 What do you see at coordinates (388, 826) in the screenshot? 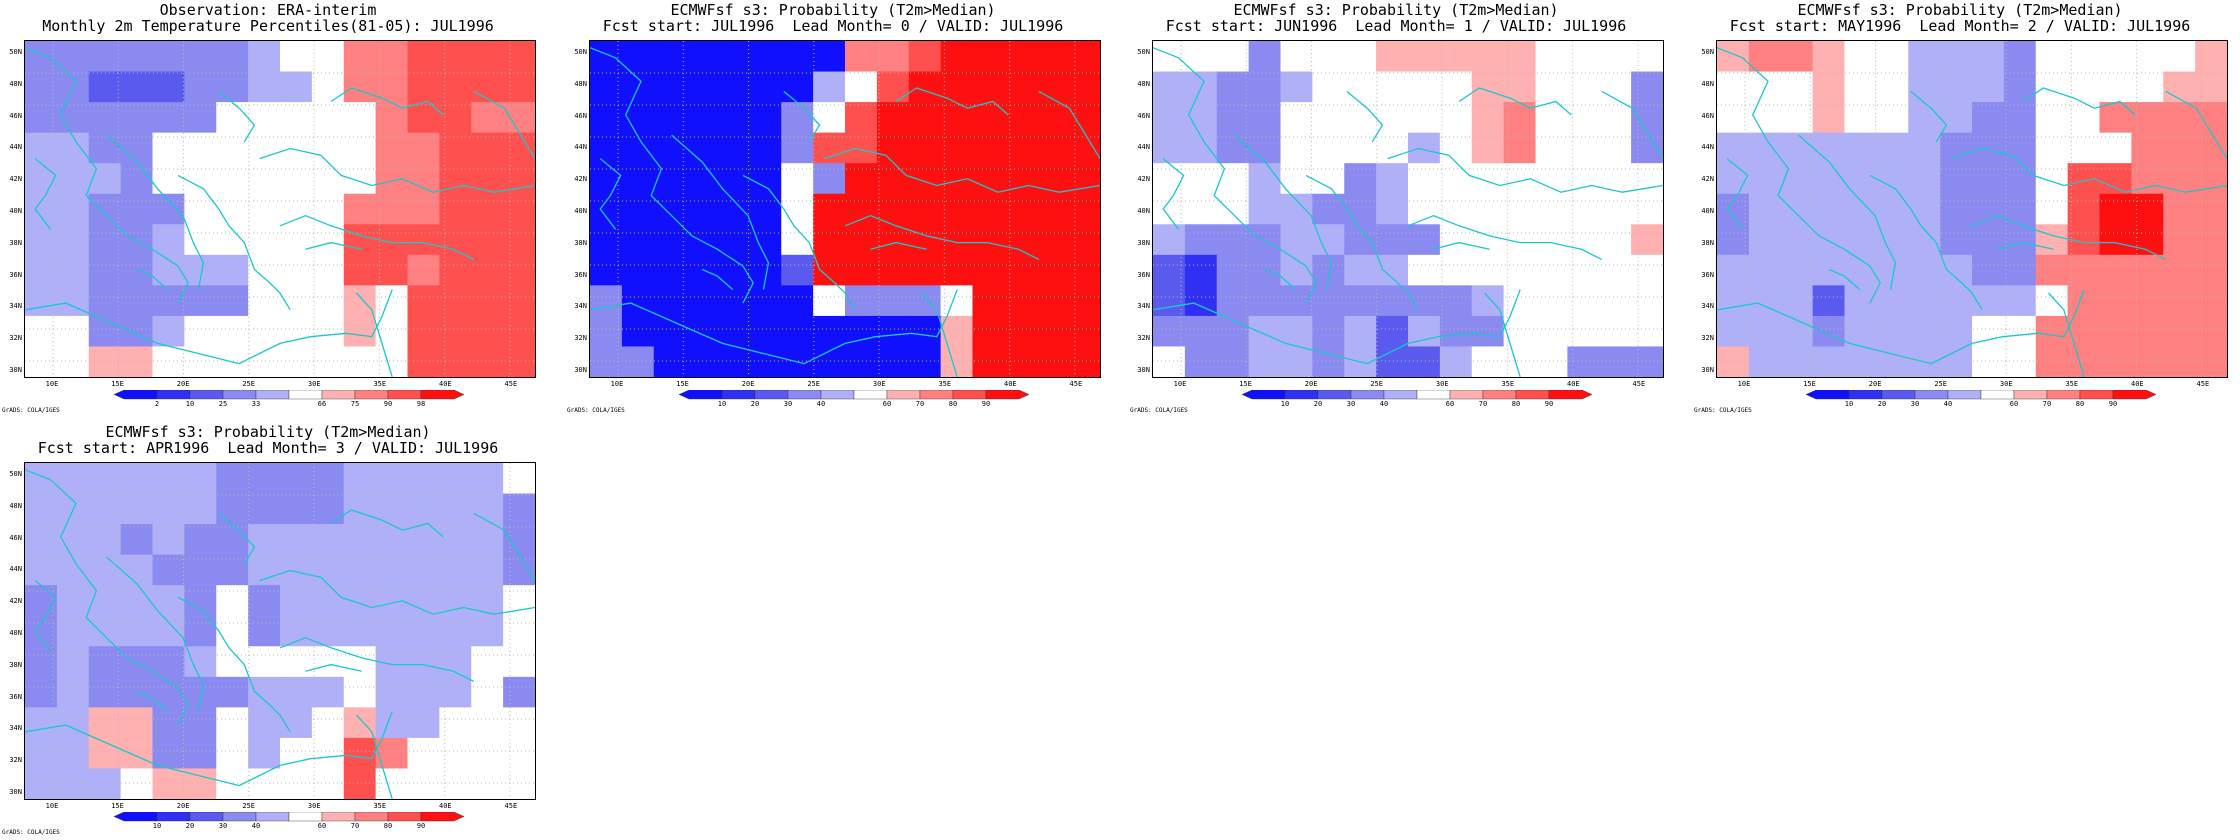
I see `colorbar-label: 80` at bounding box center [388, 826].